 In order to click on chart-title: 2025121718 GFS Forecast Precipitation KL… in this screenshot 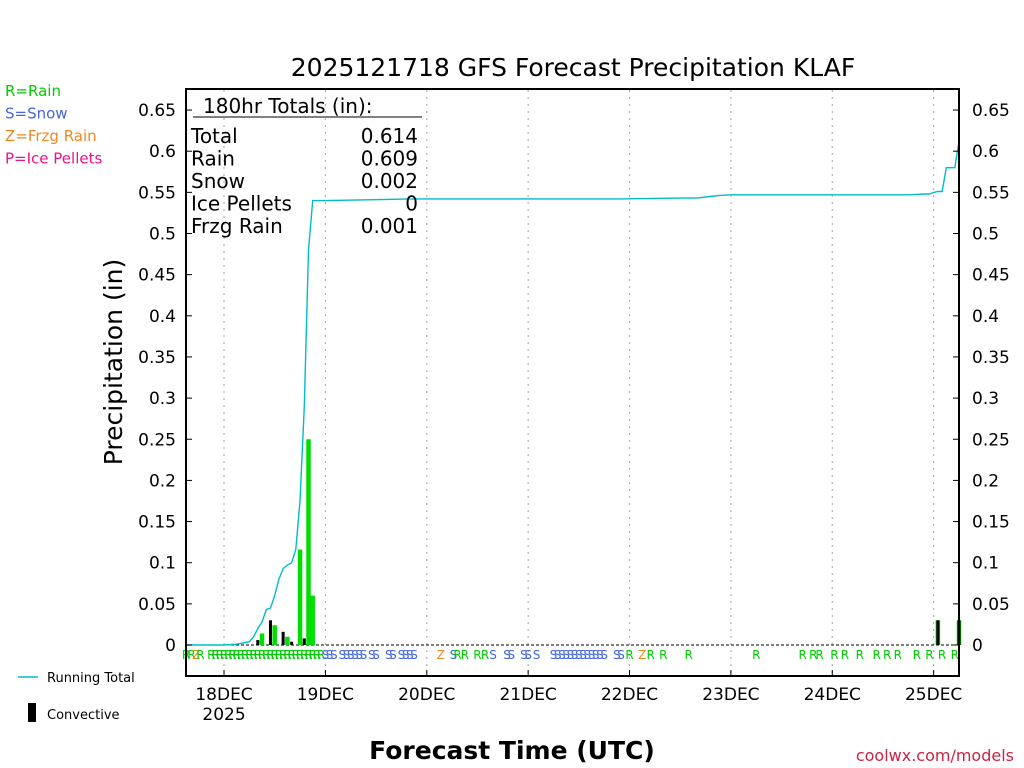, I will do `click(573, 67)`.